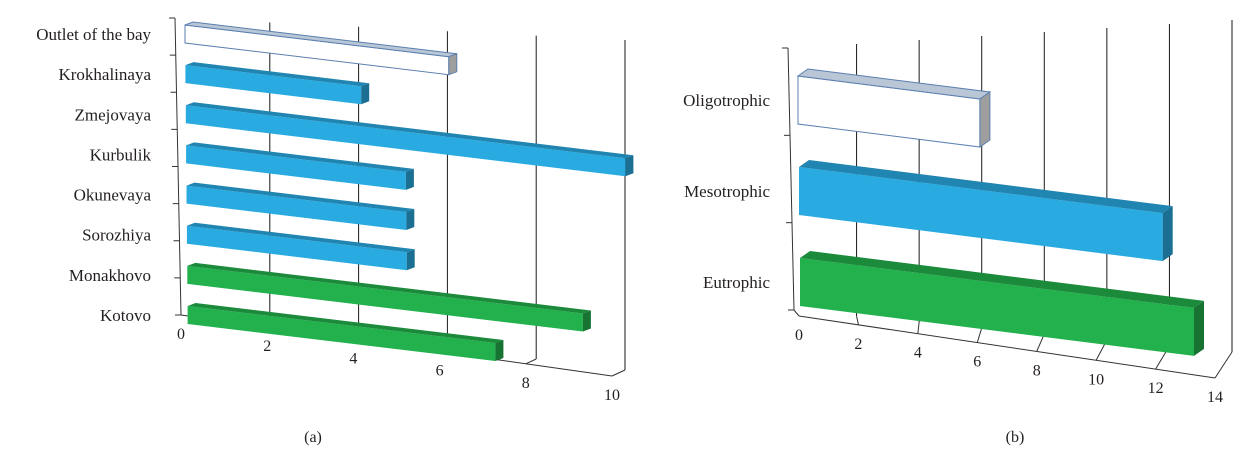  I want to click on category-label: Okunevaya, so click(113, 195).